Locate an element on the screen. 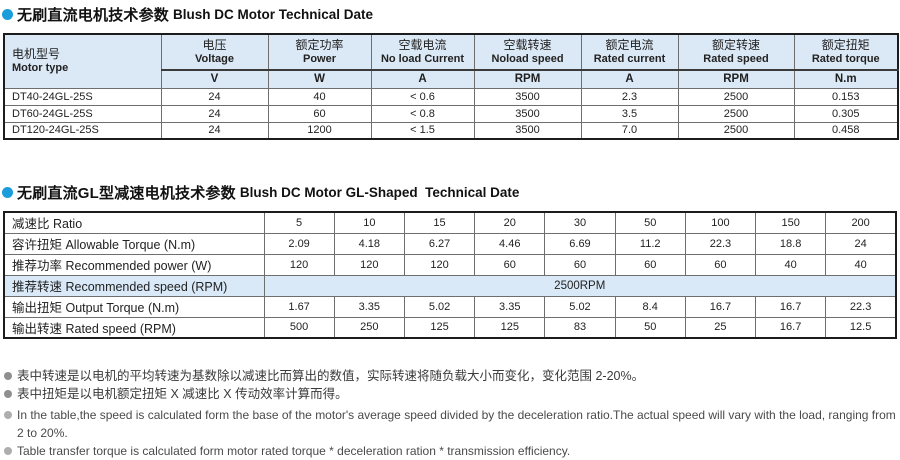 The width and height of the screenshot is (900, 460). header-voltage-zh: 电压 is located at coordinates (214, 45).